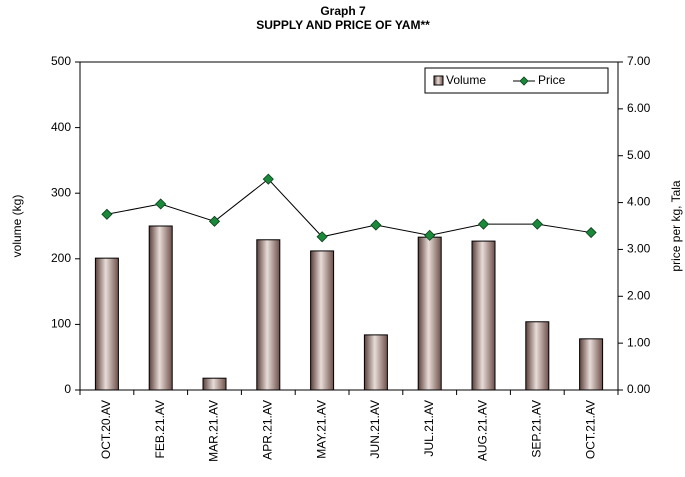  What do you see at coordinates (438, 80) in the screenshot?
I see `legend-swatch` at bounding box center [438, 80].